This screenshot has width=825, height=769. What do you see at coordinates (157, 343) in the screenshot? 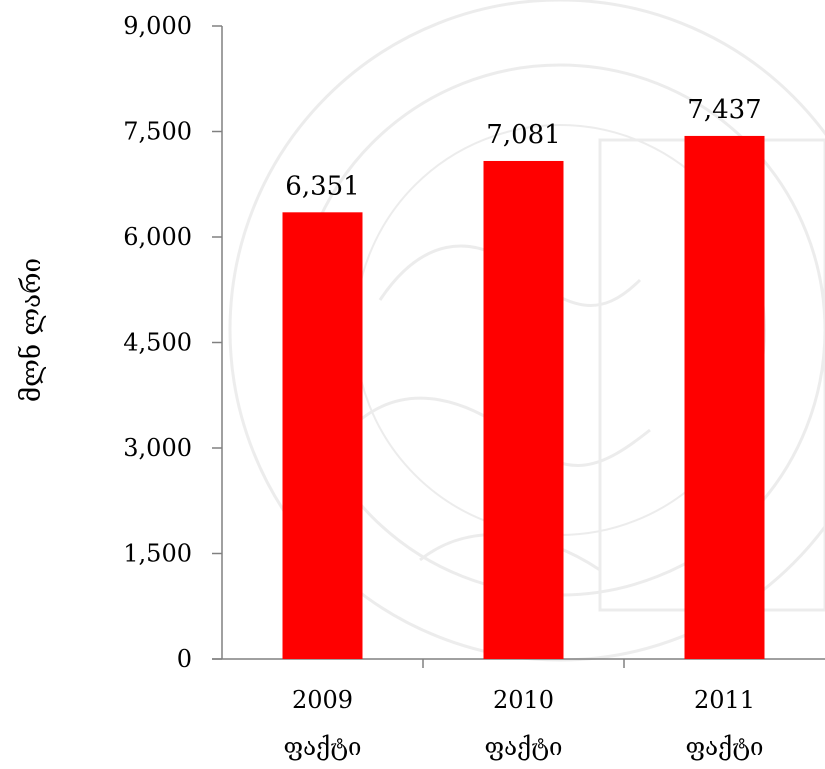
I see `y-tick-label: 4,500` at bounding box center [157, 343].